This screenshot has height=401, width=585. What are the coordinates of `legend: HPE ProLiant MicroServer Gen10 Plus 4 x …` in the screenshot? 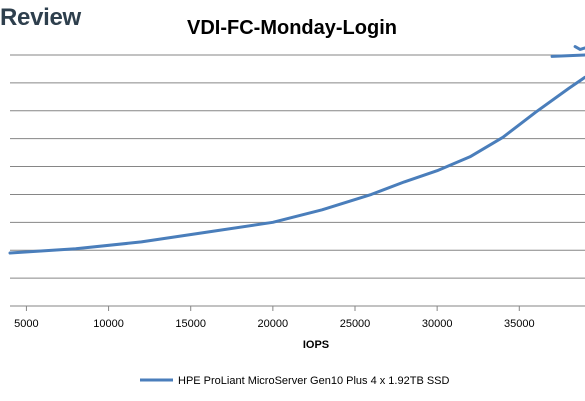 It's located at (295, 381).